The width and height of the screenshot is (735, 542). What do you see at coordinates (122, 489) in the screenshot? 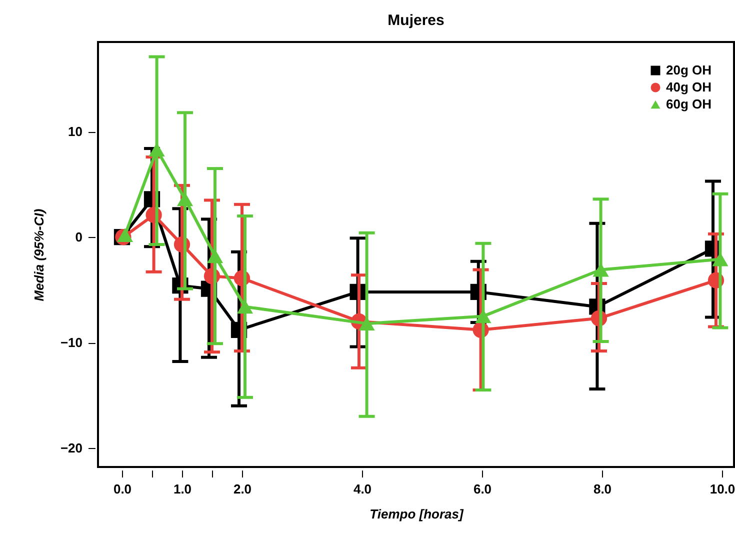
I see `x-tick-label: 0.0` at bounding box center [122, 489].